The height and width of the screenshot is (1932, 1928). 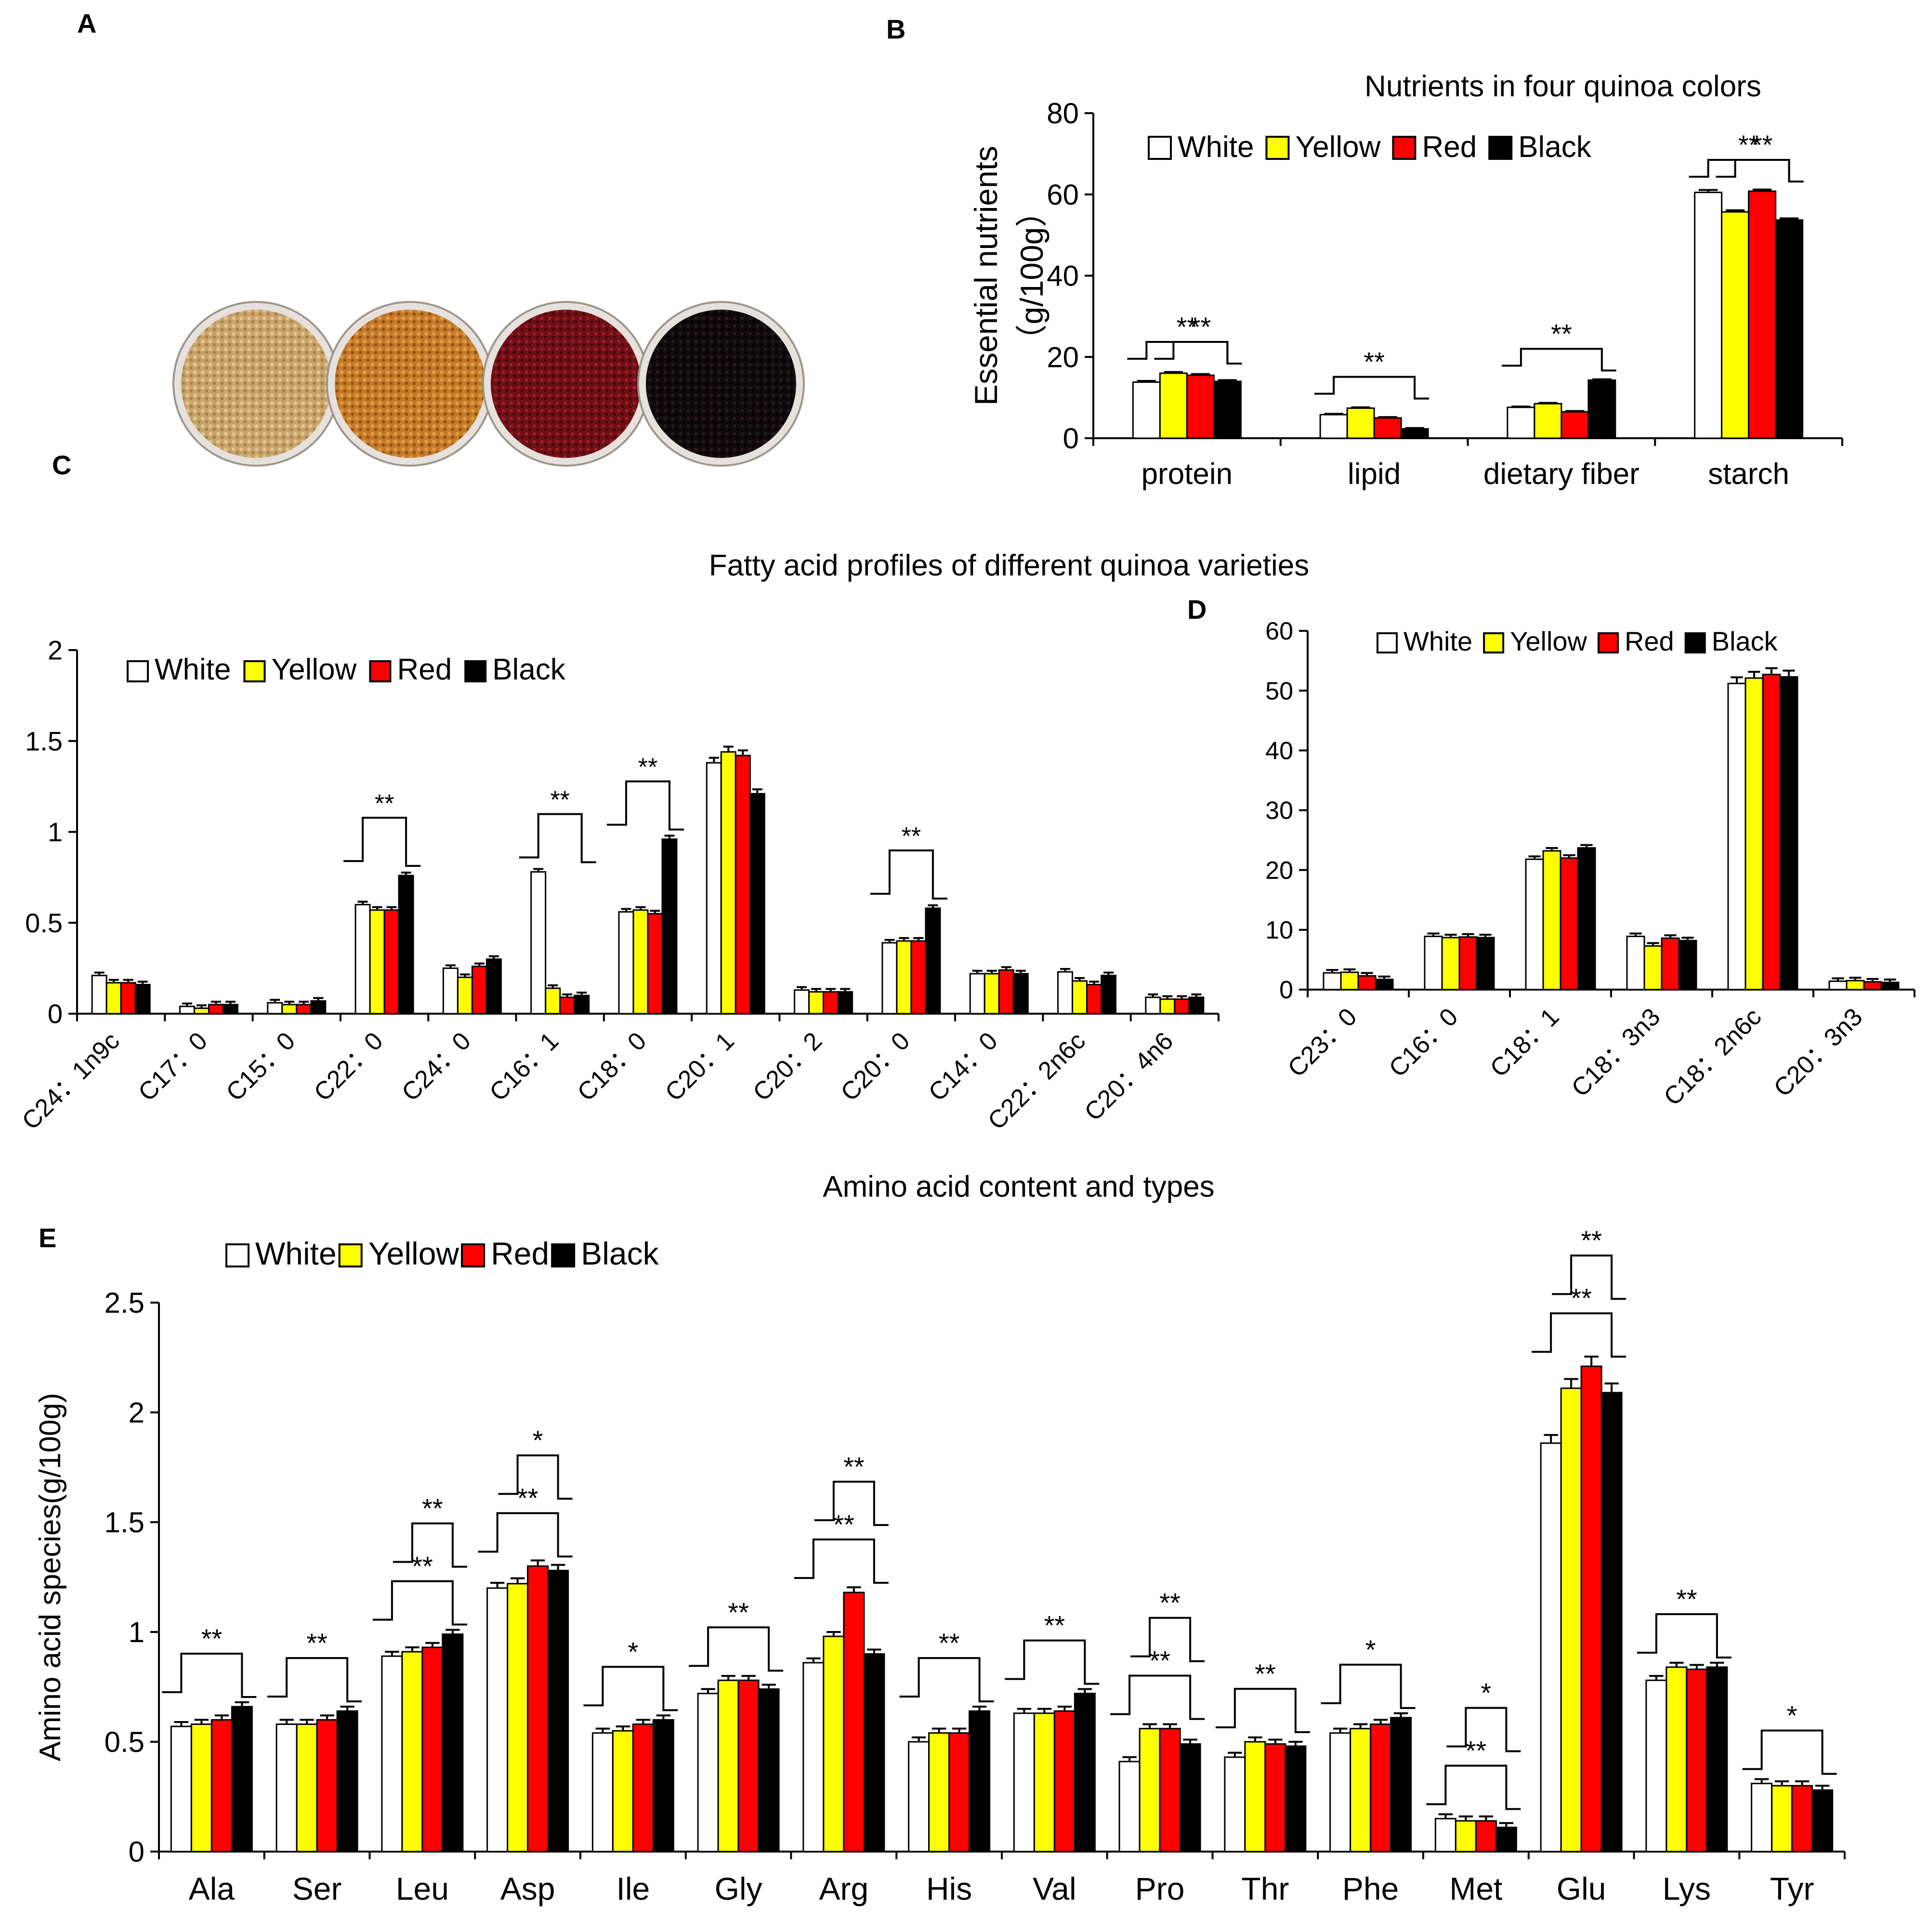 What do you see at coordinates (124, 1303) in the screenshot?
I see `y-tick-label: 2.5` at bounding box center [124, 1303].